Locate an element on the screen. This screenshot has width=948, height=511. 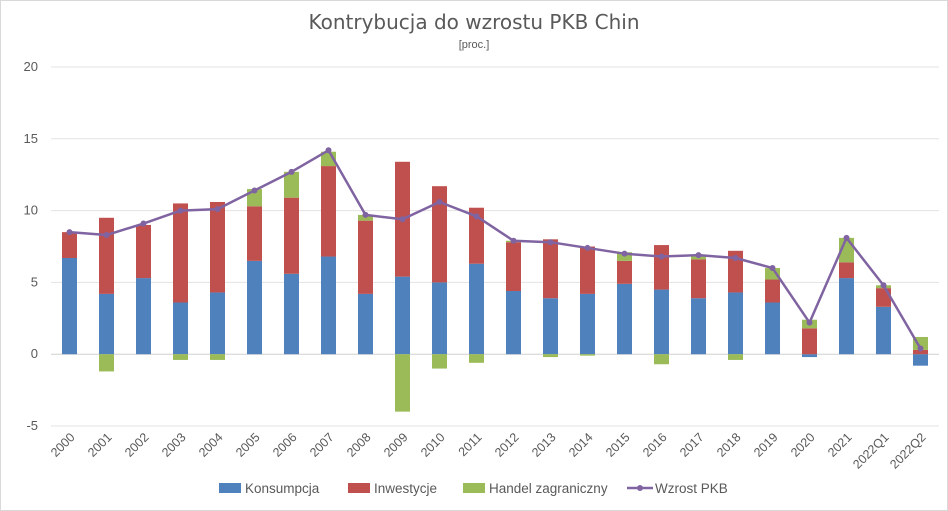
legend-line-marker is located at coordinates (640, 488).